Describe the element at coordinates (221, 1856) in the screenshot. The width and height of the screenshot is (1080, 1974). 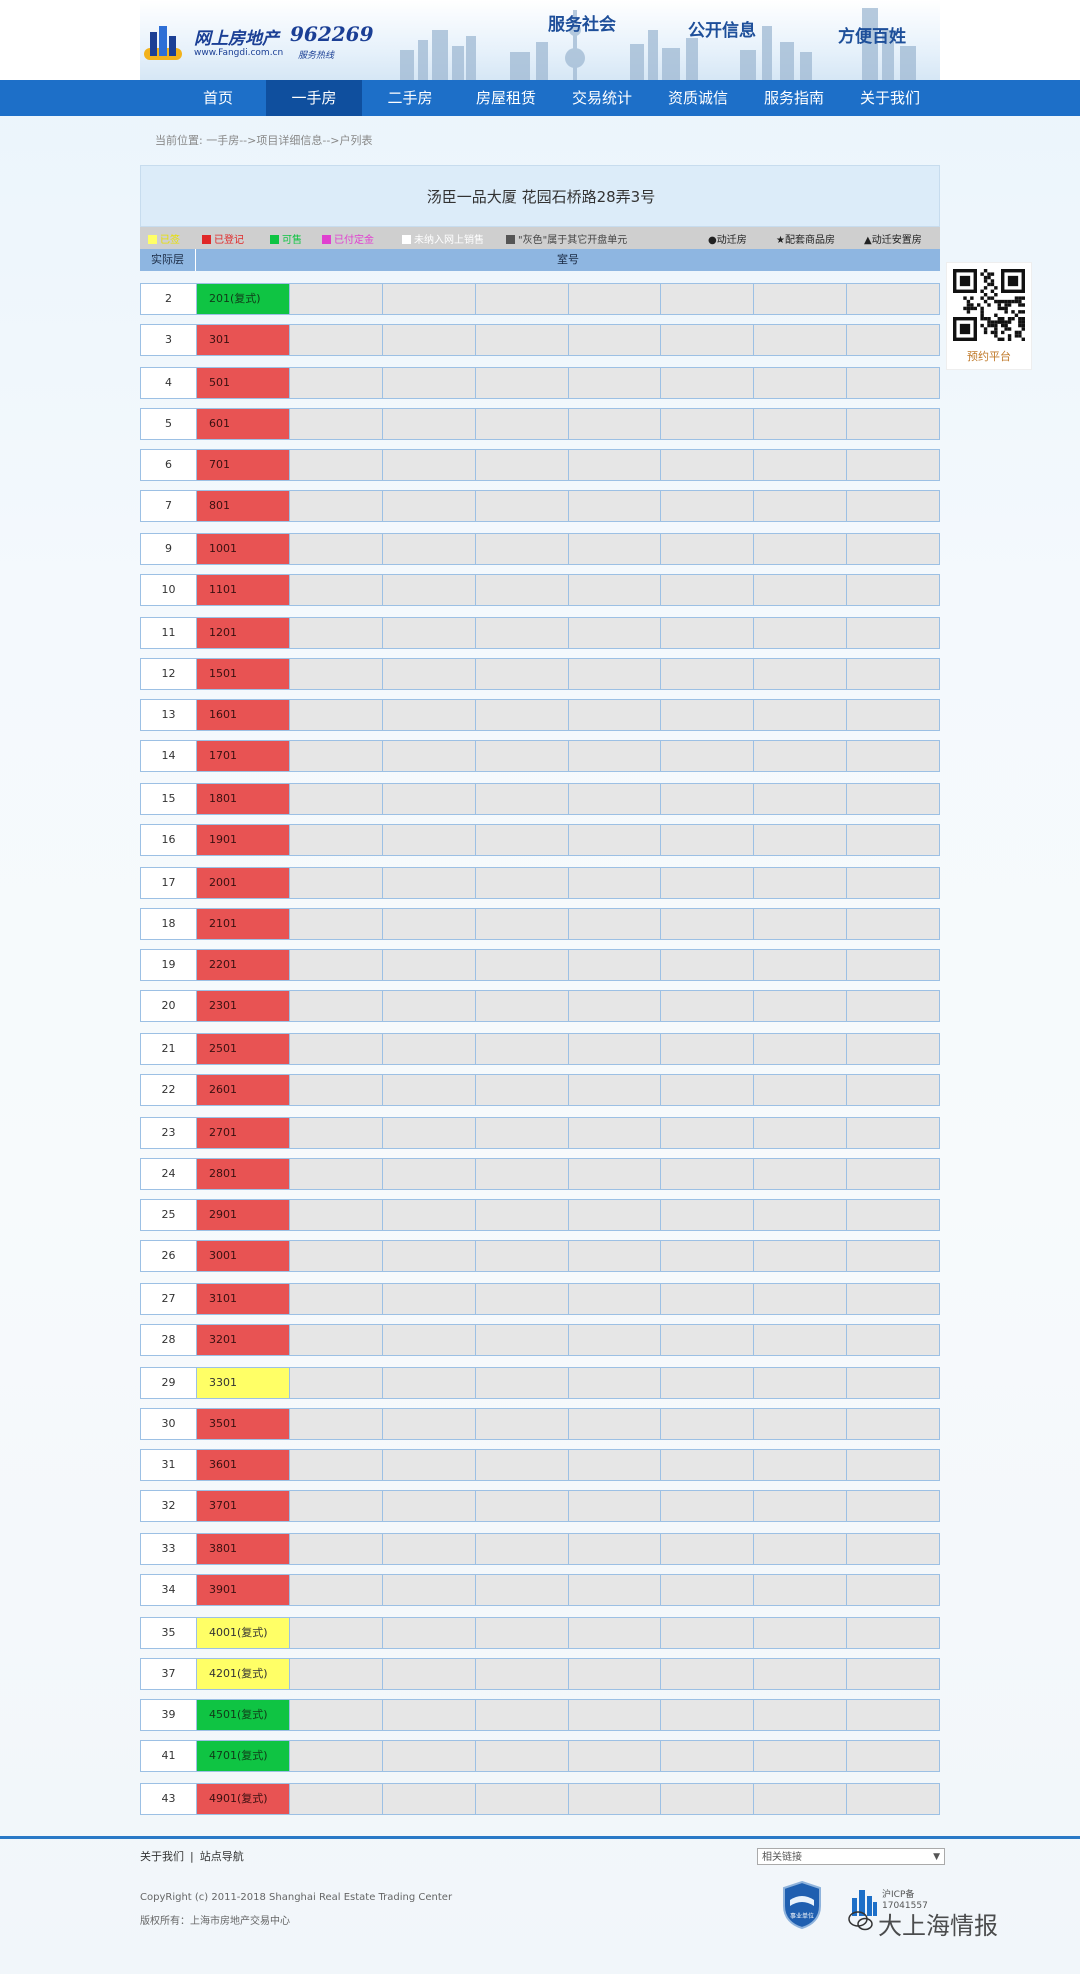
I see `footer-link-sitemap: 站点导航` at that location.